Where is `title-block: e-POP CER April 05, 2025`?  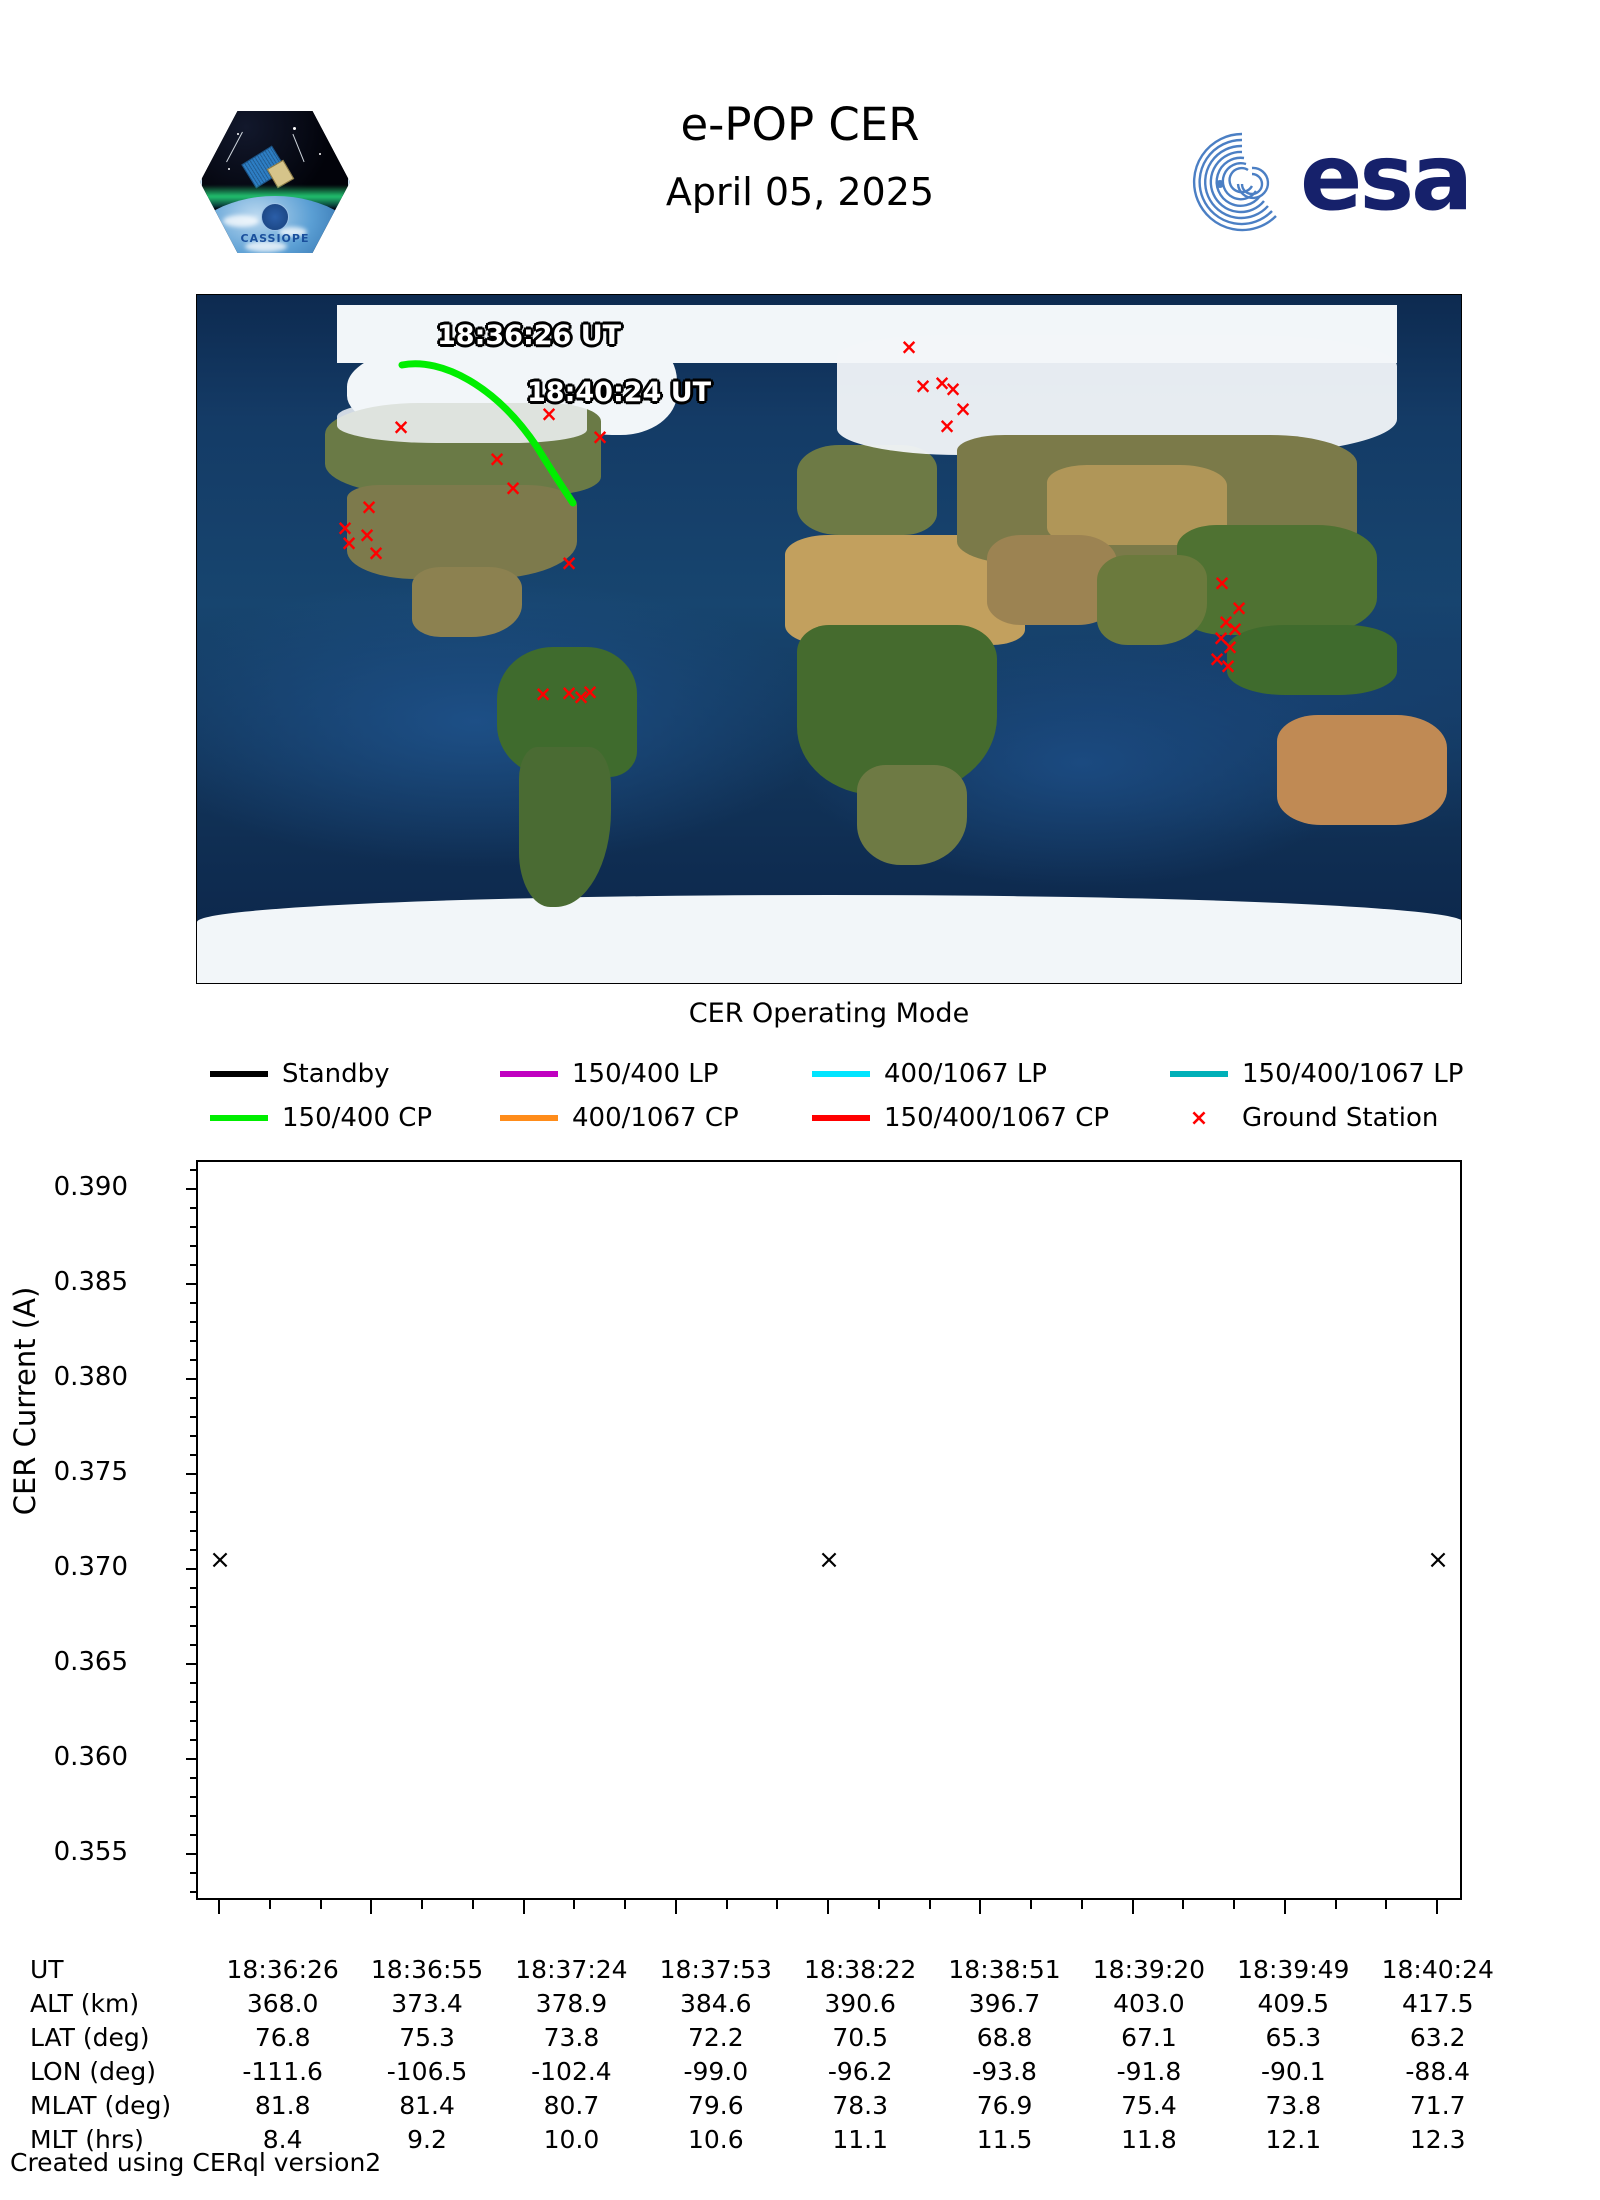
title-block: e-POP CER April 05, 2025 is located at coordinates (800, 158).